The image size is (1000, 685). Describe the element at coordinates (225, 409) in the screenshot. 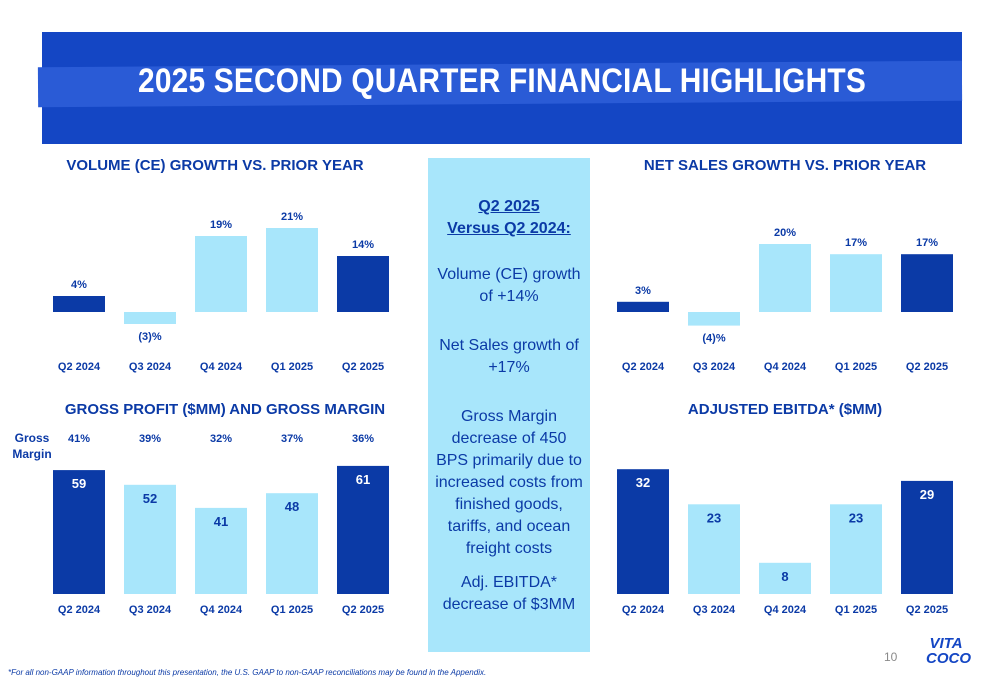

I see `gross-profit-chart-title: GROSS PROFIT ($MM) AND GROSS MARGIN` at that location.